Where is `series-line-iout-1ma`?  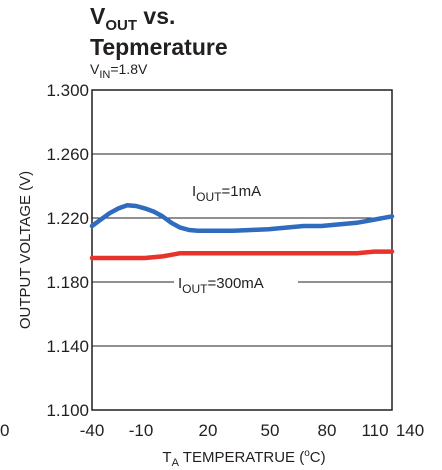 series-line-iout-1ma is located at coordinates (242, 218).